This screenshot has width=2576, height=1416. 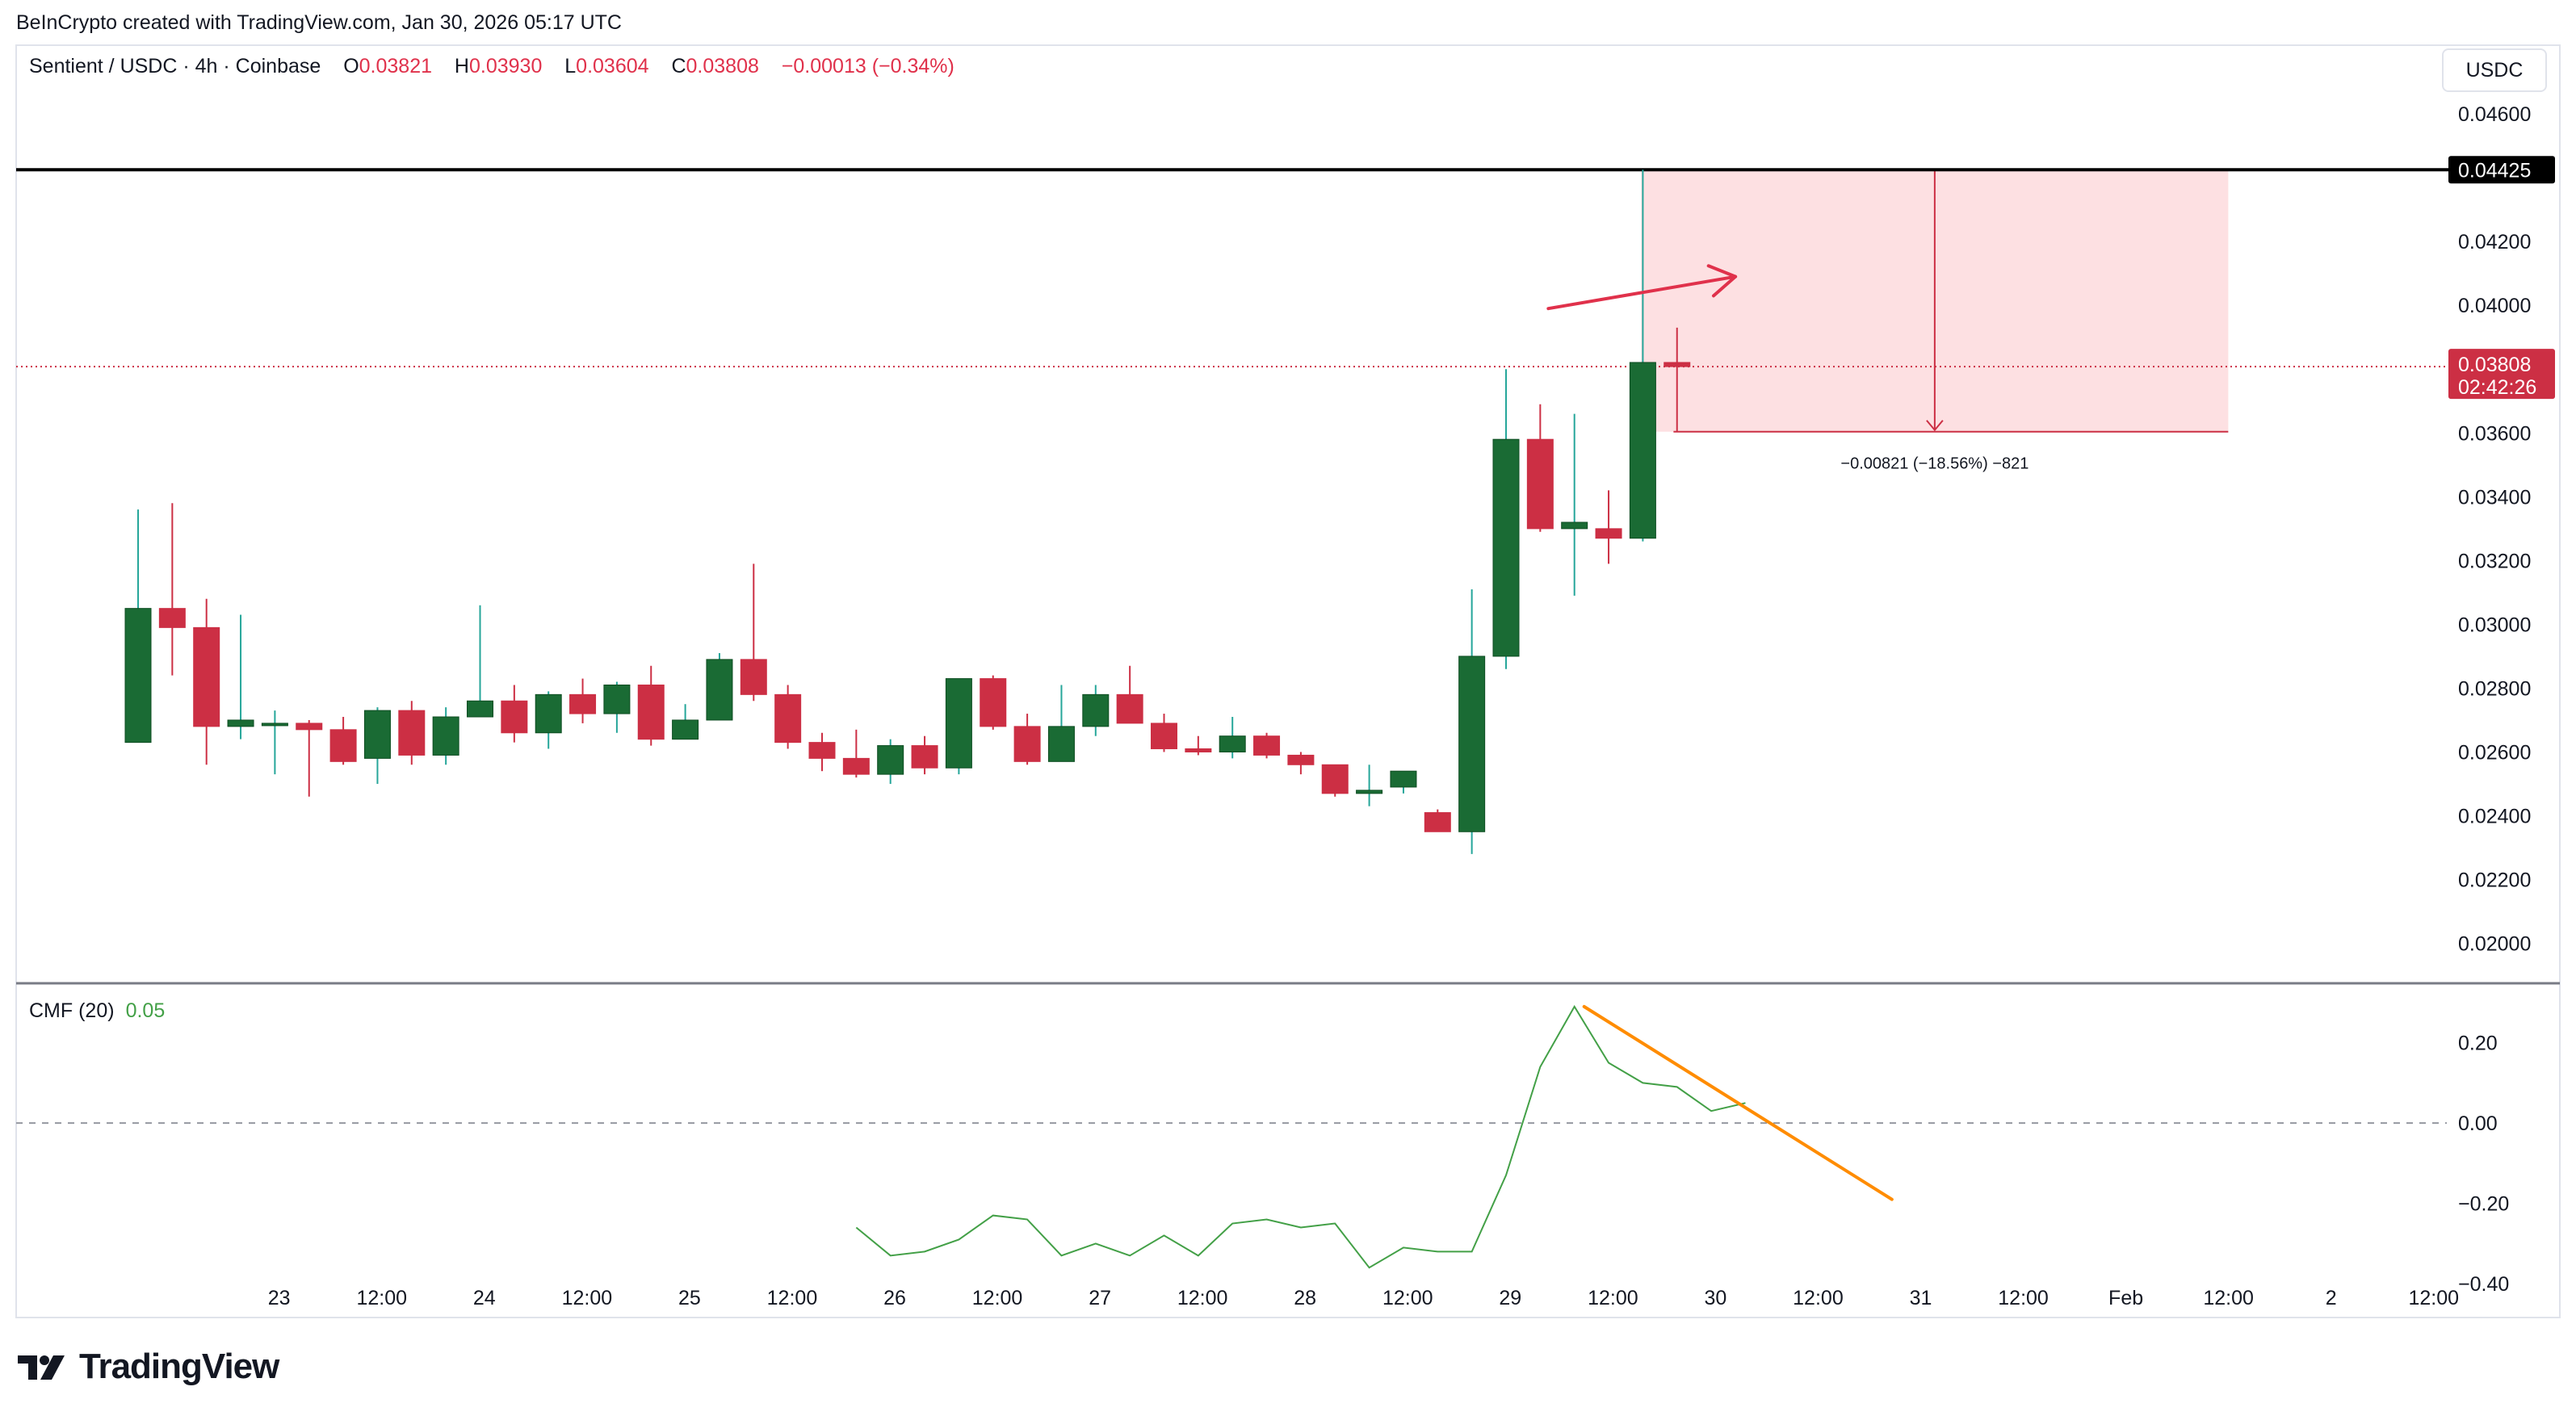 What do you see at coordinates (2494, 242) in the screenshot?
I see `price-tick-label: 0.04200` at bounding box center [2494, 242].